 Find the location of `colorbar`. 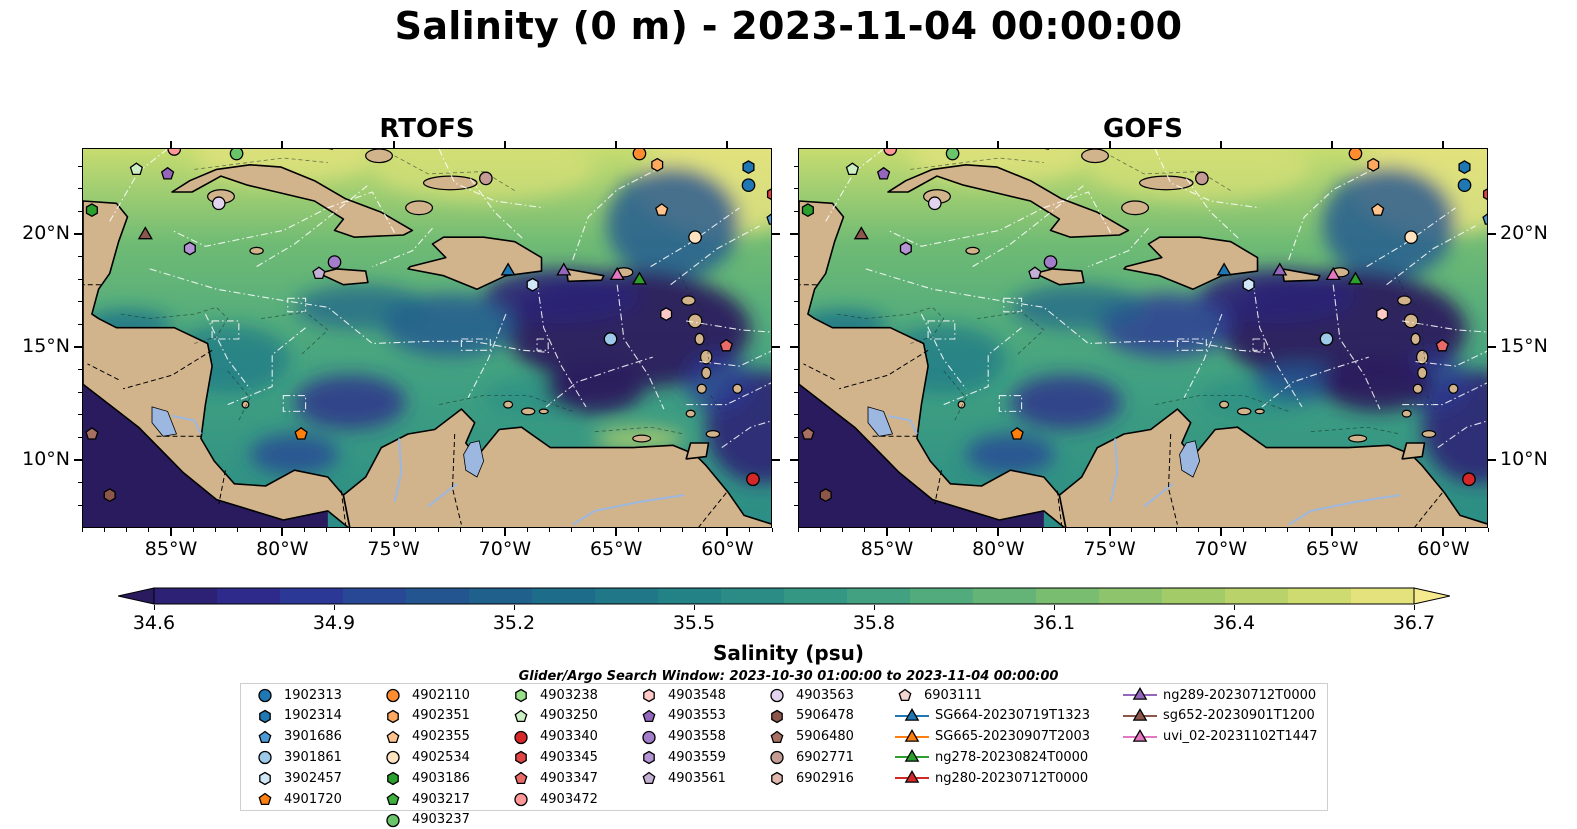

colorbar is located at coordinates (784, 598).